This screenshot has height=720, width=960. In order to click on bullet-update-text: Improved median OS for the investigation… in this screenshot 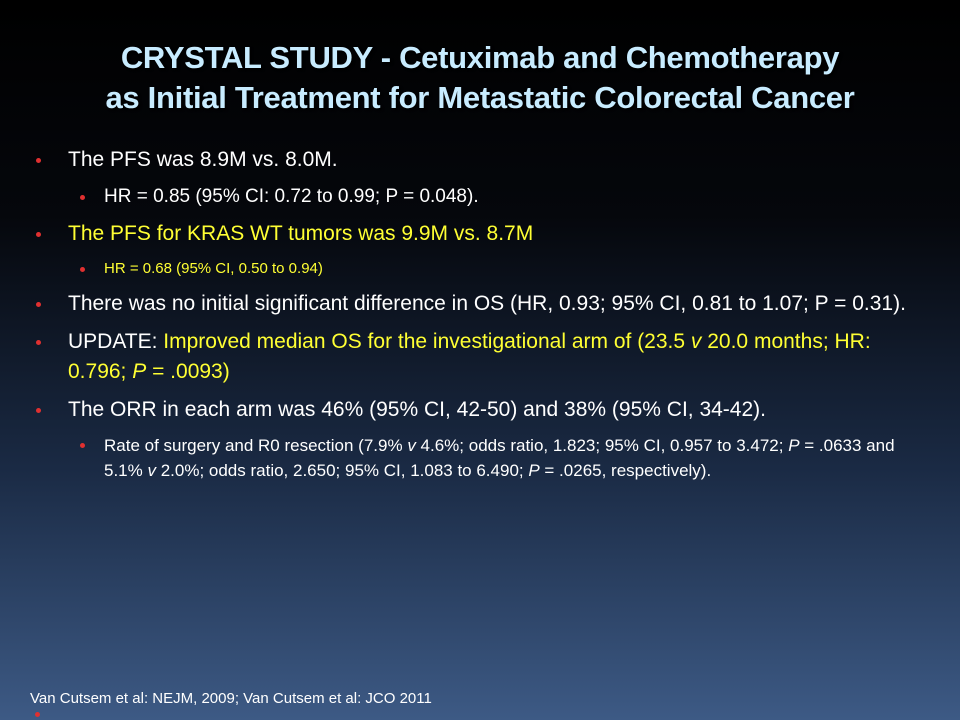, I will do `click(469, 356)`.